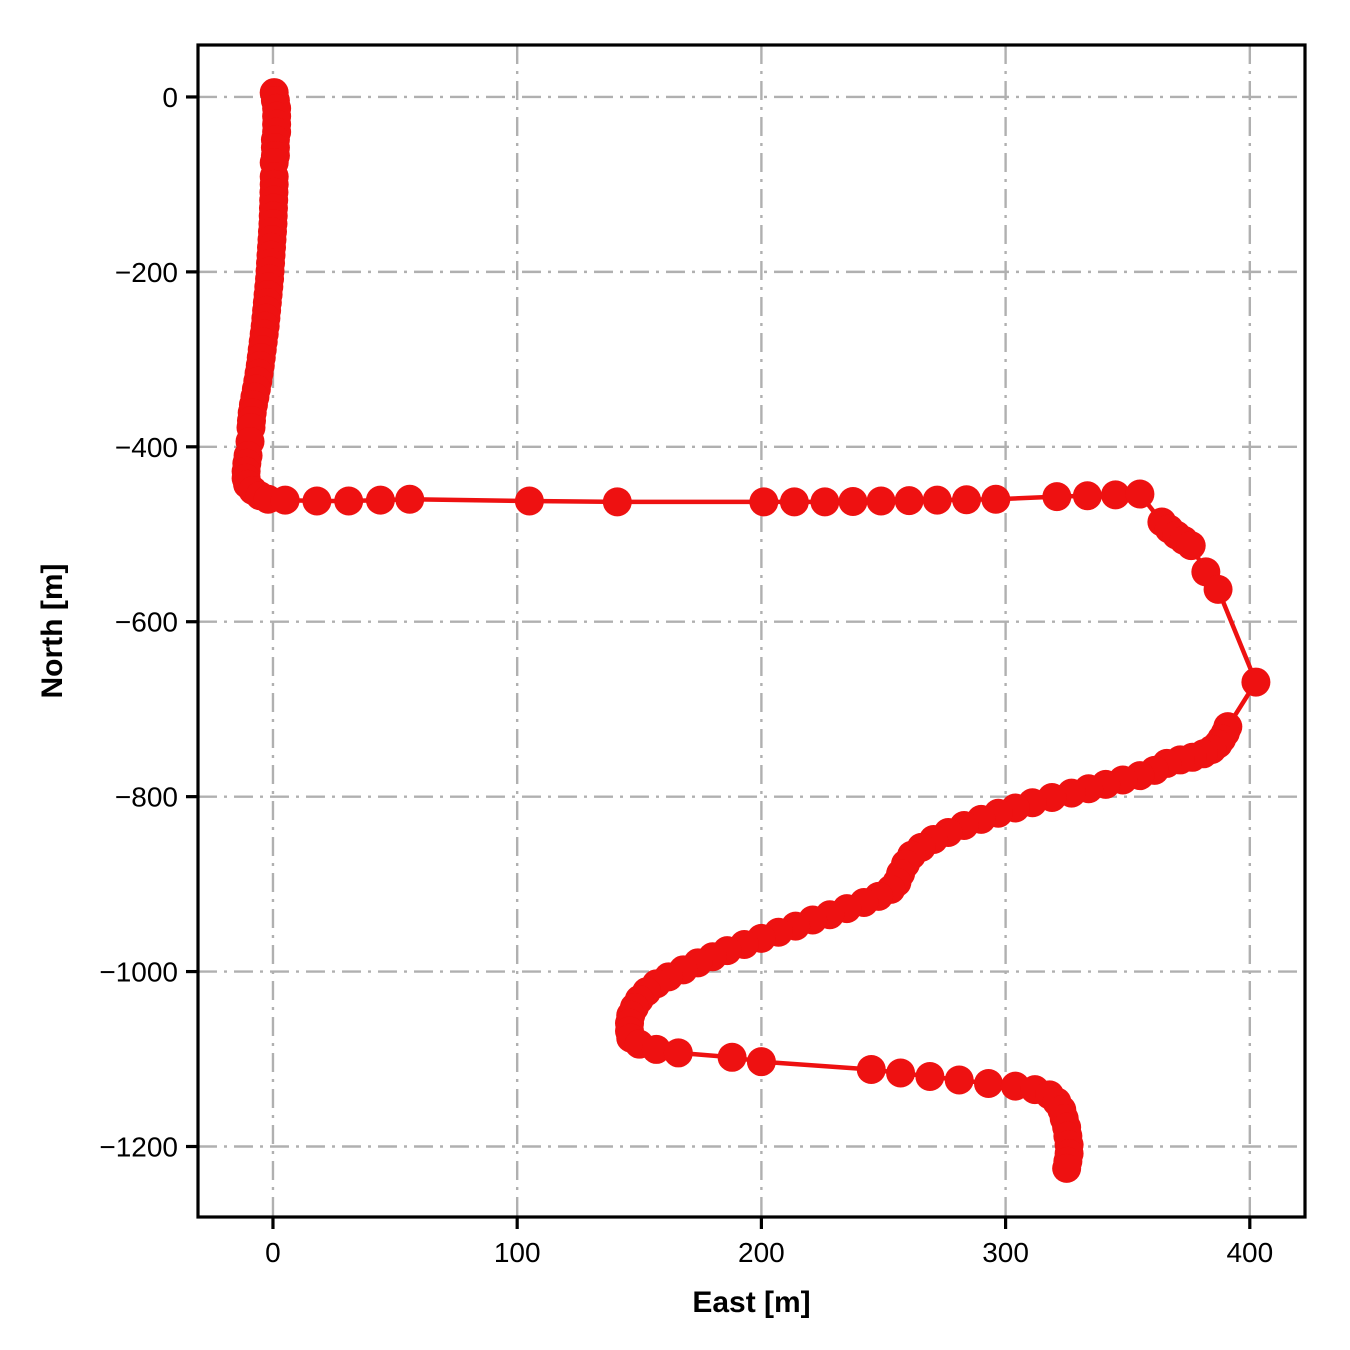  Describe the element at coordinates (170, 97) in the screenshot. I see `y-tick-label: 0` at that location.